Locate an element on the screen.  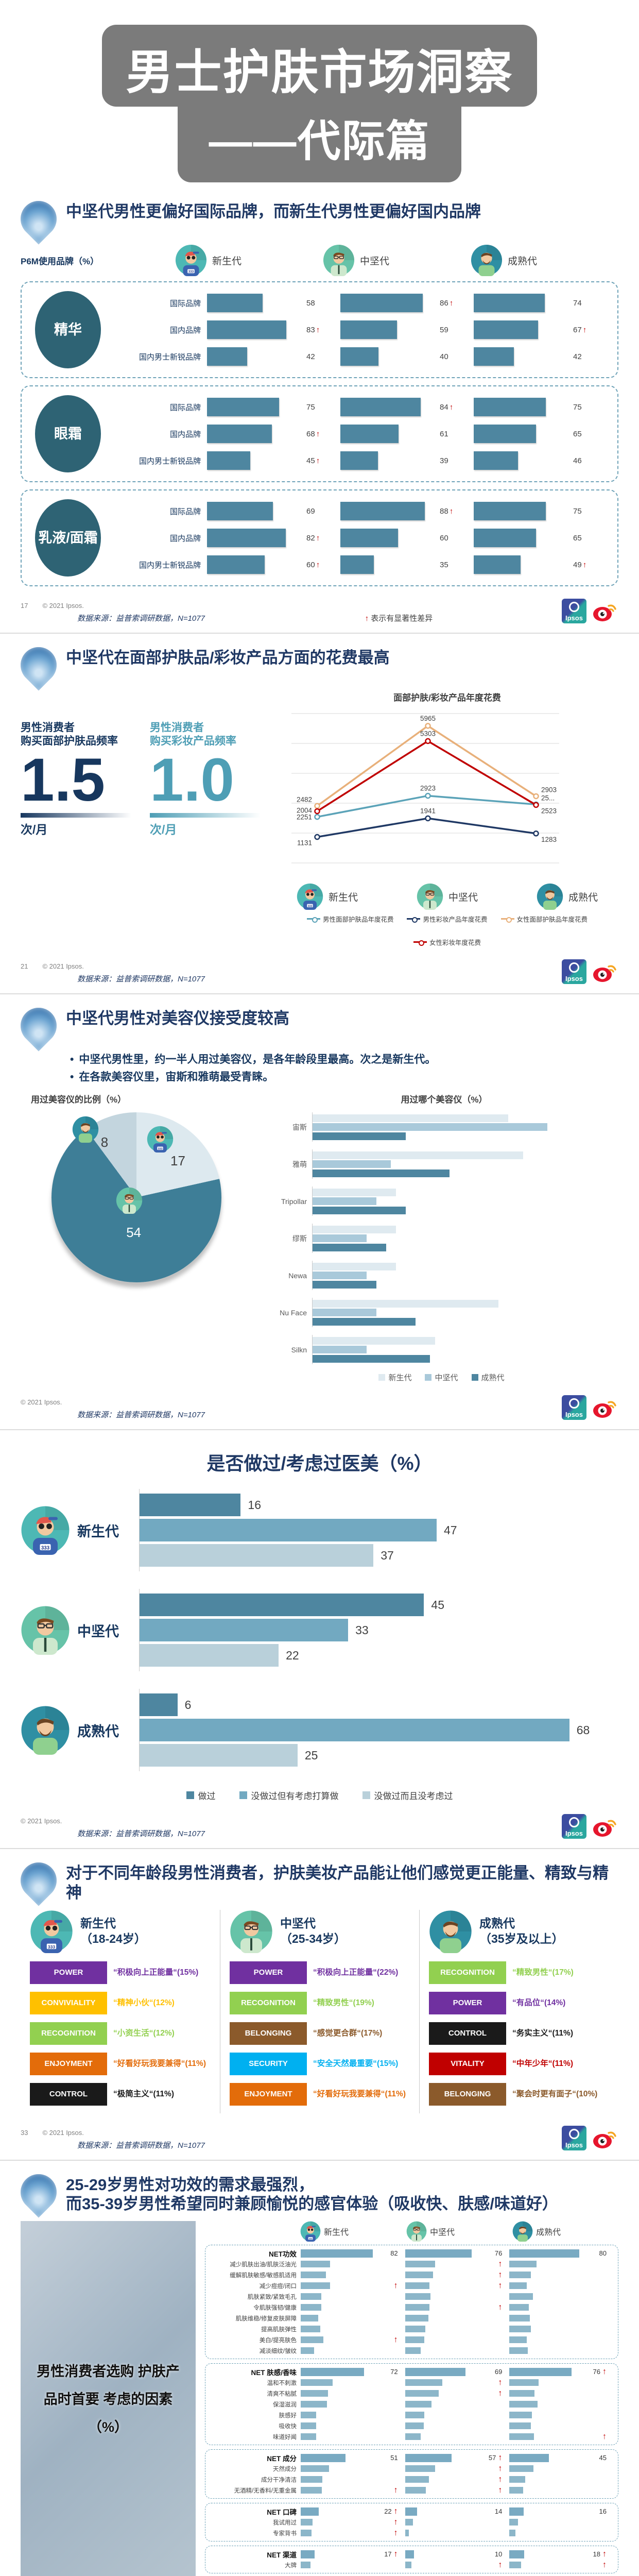
bar-value: 57 is located at coordinates (492, 2458).